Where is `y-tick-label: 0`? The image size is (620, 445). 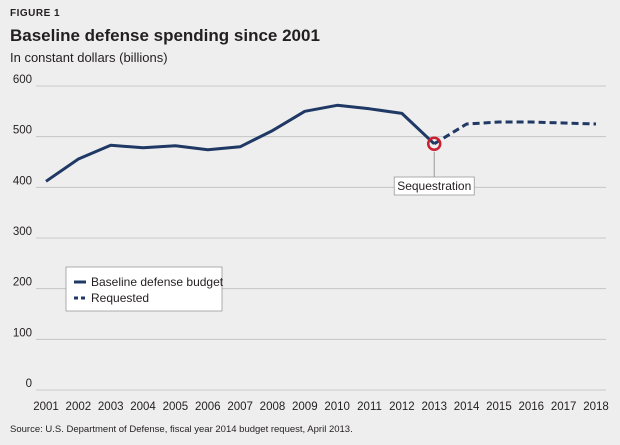
y-tick-label: 0 is located at coordinates (29, 384).